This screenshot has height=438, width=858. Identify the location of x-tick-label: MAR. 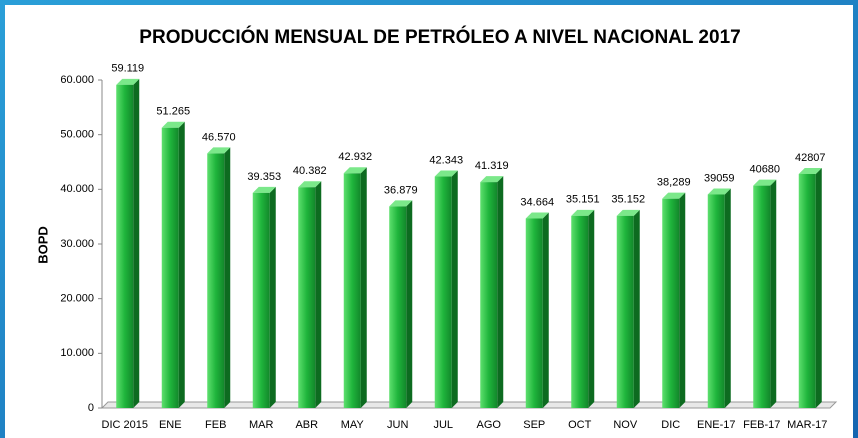
(261, 425).